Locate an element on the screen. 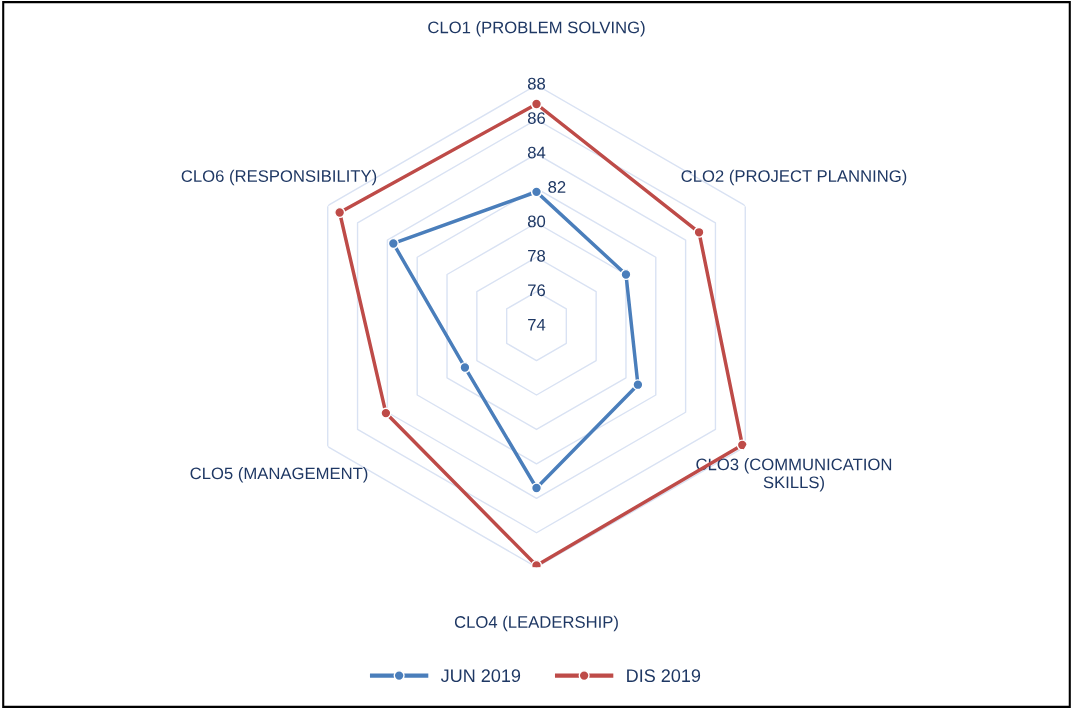 The width and height of the screenshot is (1073, 709). spoke-label: CLO2 (PROJECT PLANNING) is located at coordinates (794, 177).